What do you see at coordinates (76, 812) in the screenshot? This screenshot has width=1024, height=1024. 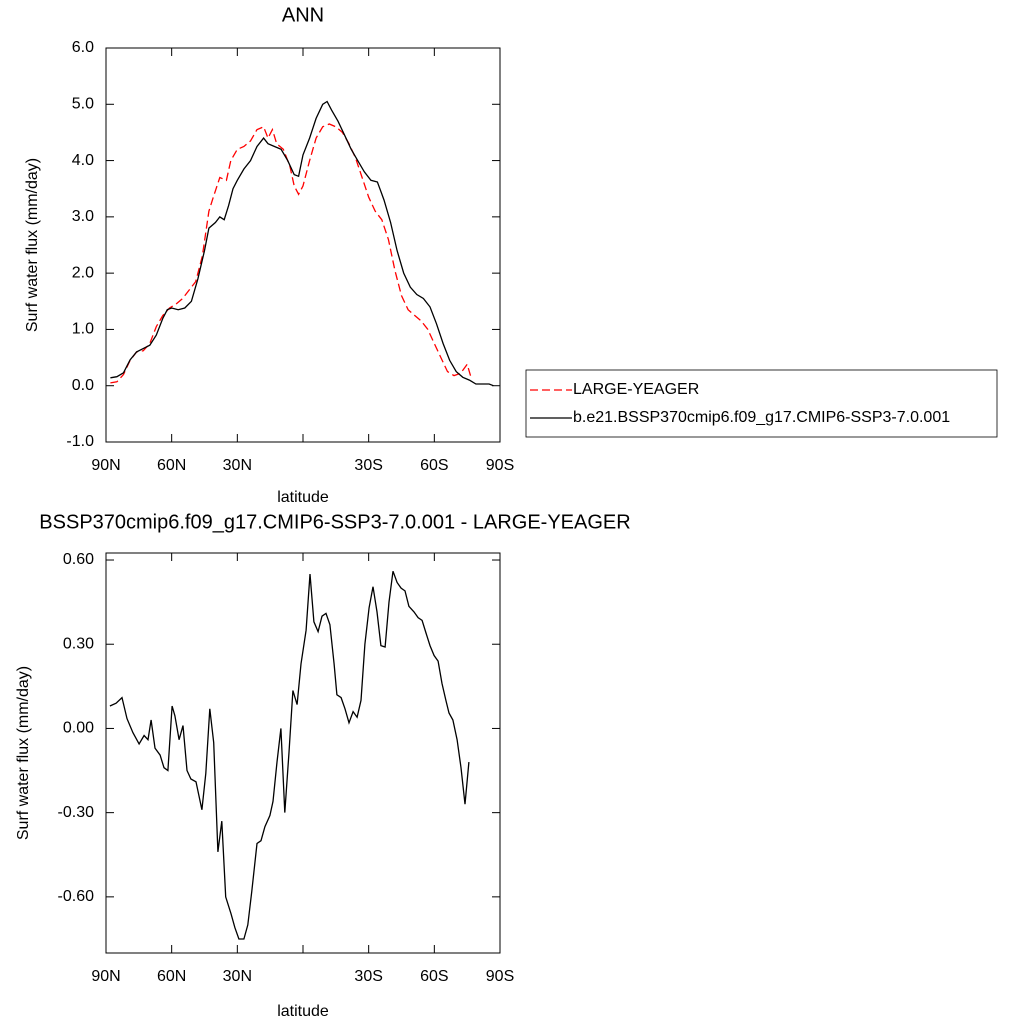 I see `y-tick-label: -0.30` at bounding box center [76, 812].